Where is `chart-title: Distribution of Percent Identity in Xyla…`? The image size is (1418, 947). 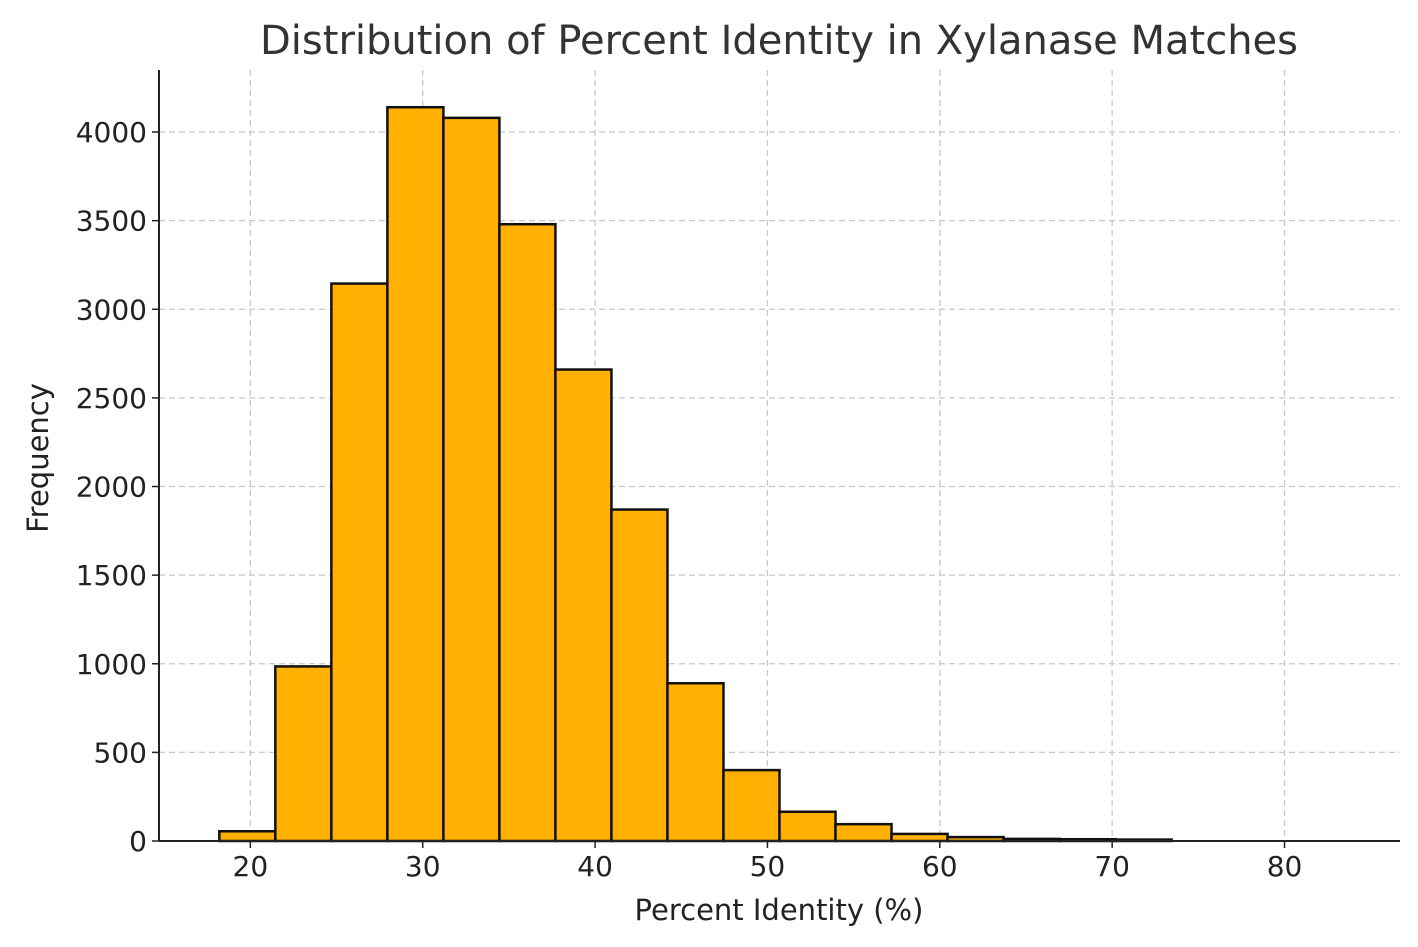
chart-title: Distribution of Percent Identity in Xyla… is located at coordinates (779, 41).